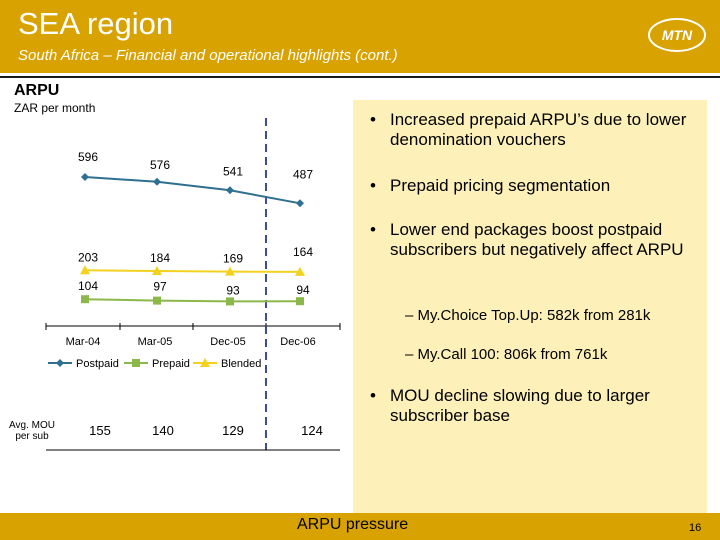 Image resolution: width=720 pixels, height=540 pixels. Describe the element at coordinates (160, 287) in the screenshot. I see `data-label: 97` at that location.